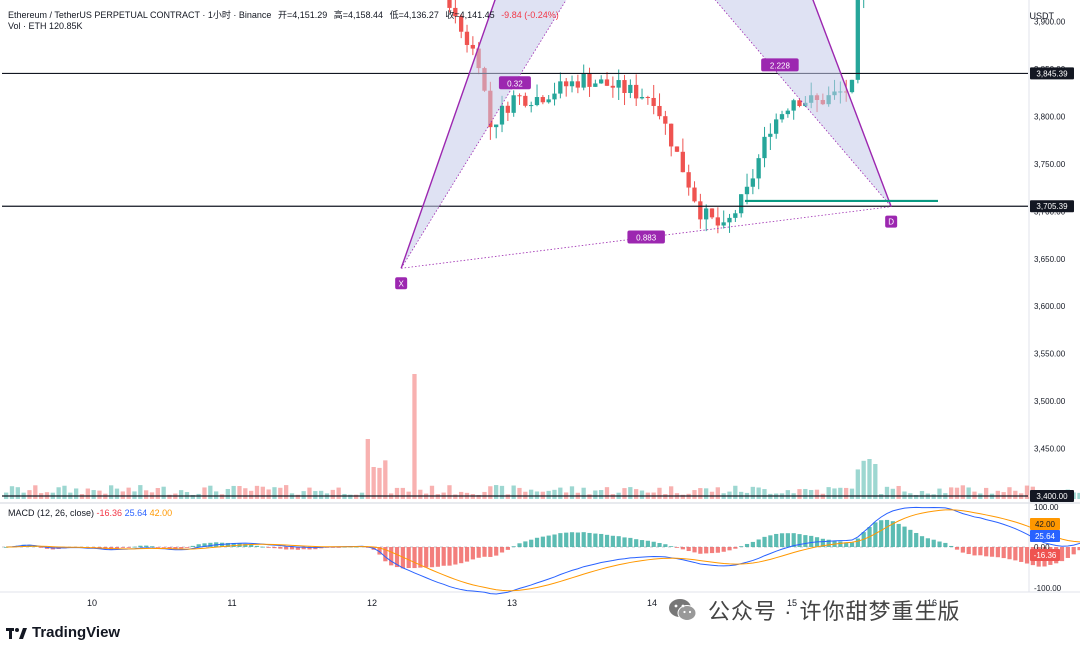  Describe the element at coordinates (530, 15) in the screenshot. I see `ohlc-change: -9.84 (-0.24%)` at that location.